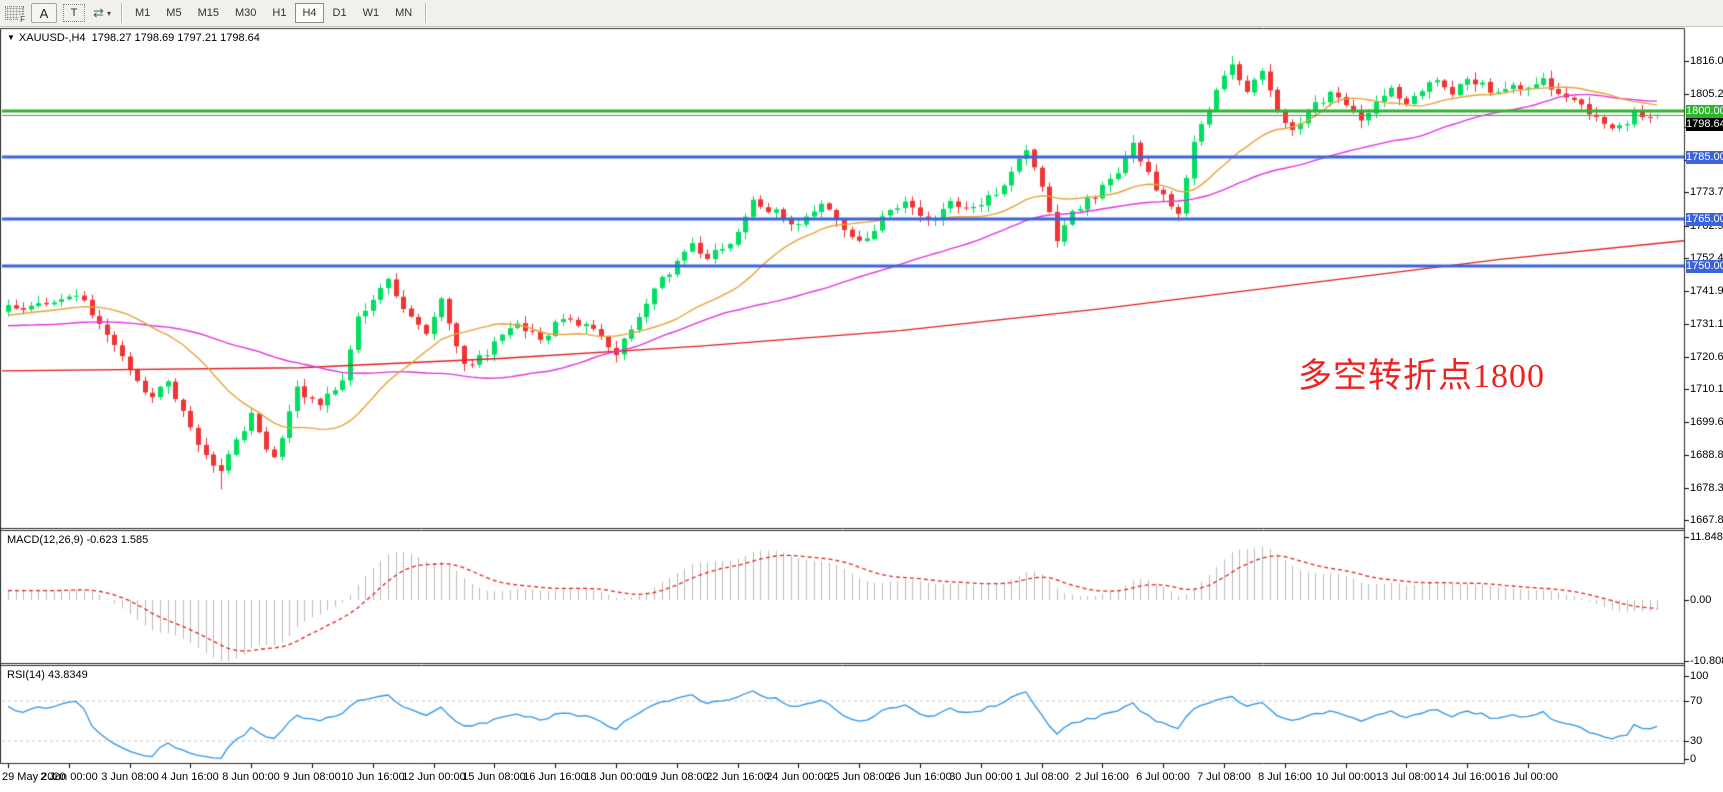  I want to click on price-axis-label: 1667.80, so click(1706, 520).